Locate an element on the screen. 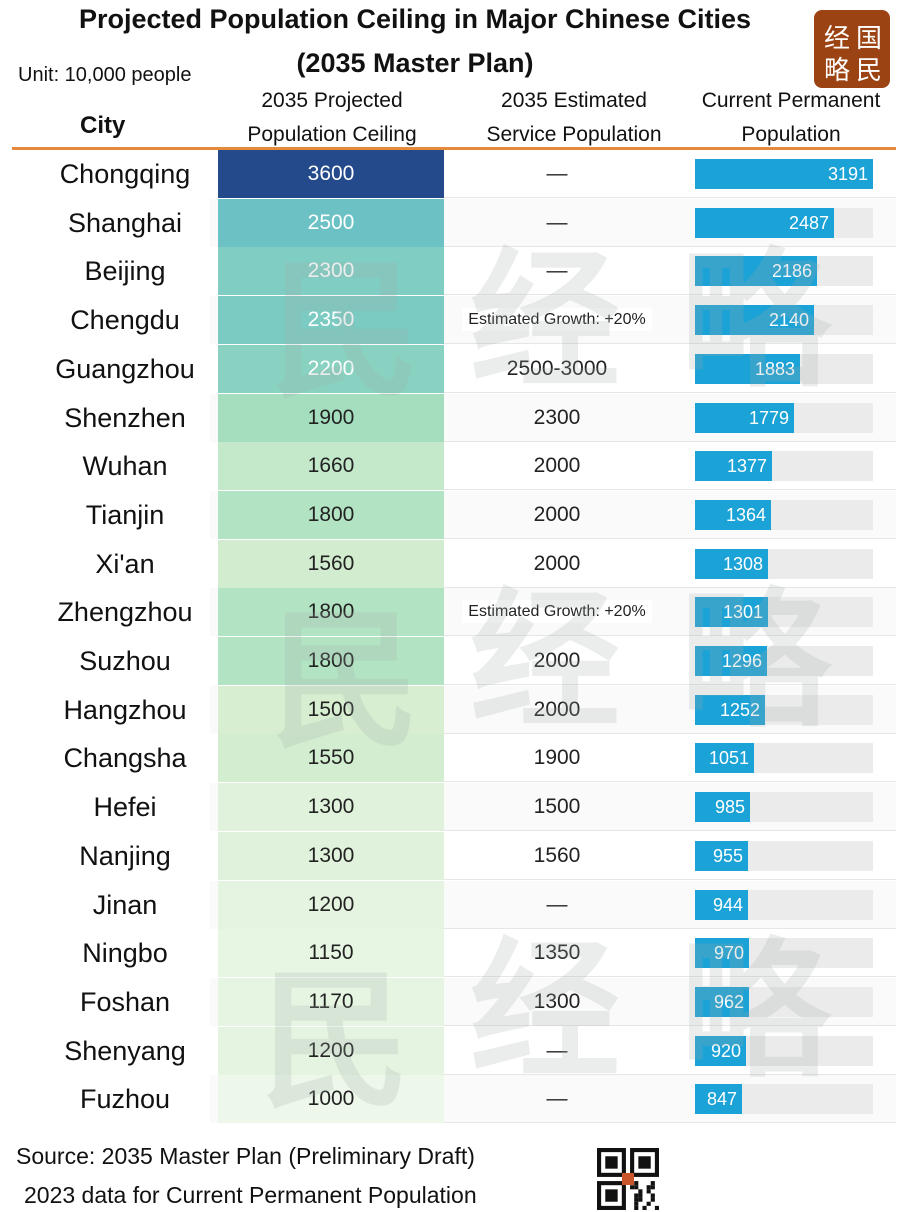 This screenshot has height=1212, width=904. table-row: Nanjing 1300 1560 955 is located at coordinates (452, 856).